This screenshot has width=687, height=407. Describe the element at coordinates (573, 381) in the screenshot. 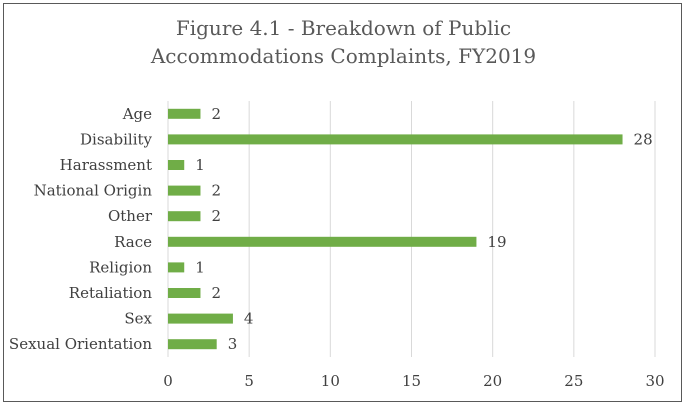

I see `x-tick-label-25: 25` at that location.